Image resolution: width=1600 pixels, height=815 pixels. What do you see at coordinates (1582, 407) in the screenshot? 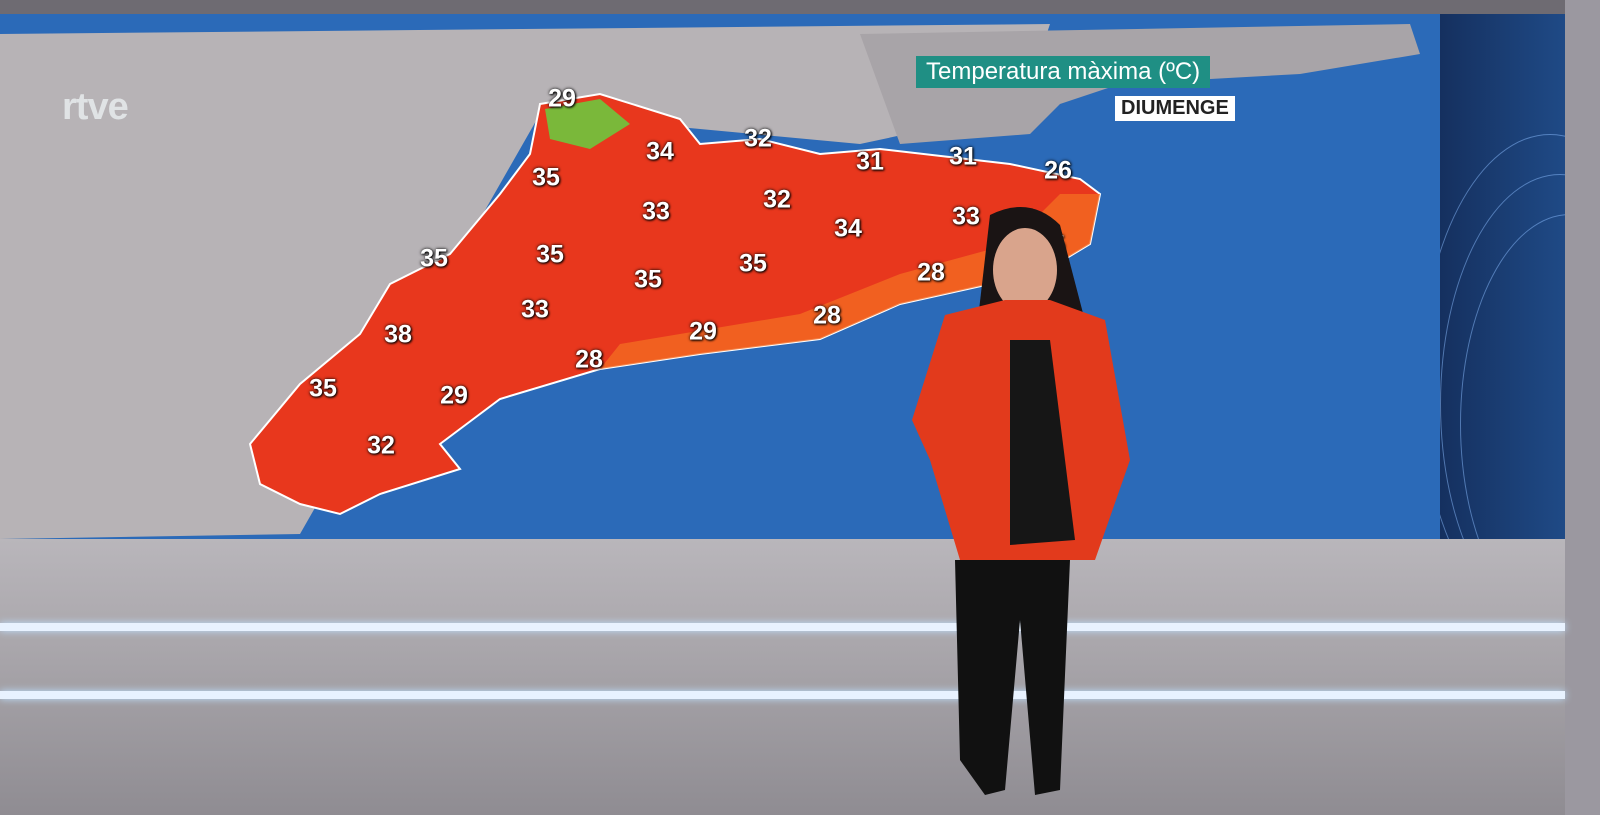
I see `studio-wall` at bounding box center [1582, 407].